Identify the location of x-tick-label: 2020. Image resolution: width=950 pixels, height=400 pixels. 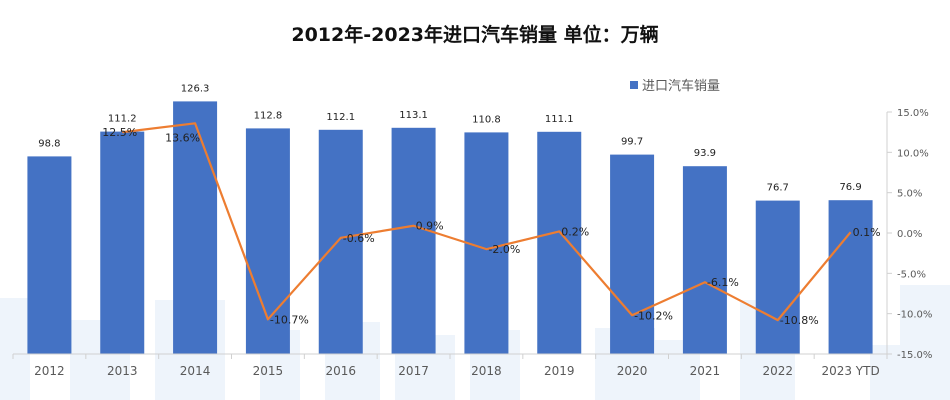
(632, 371).